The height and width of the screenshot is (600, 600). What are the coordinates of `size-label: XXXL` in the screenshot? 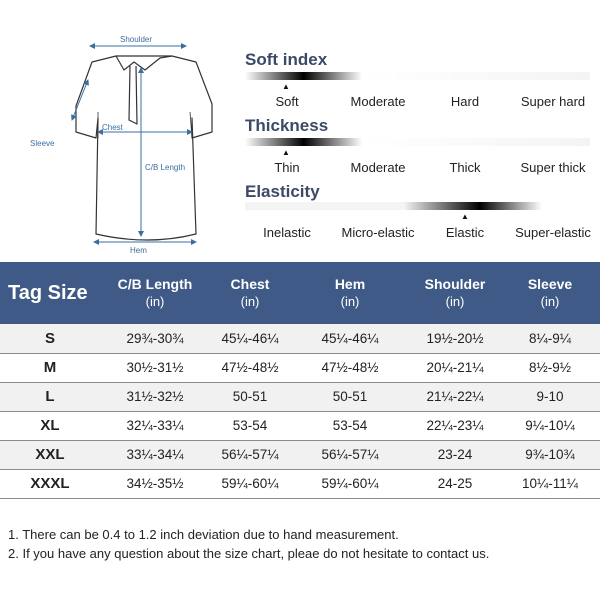 It's located at (50, 483).